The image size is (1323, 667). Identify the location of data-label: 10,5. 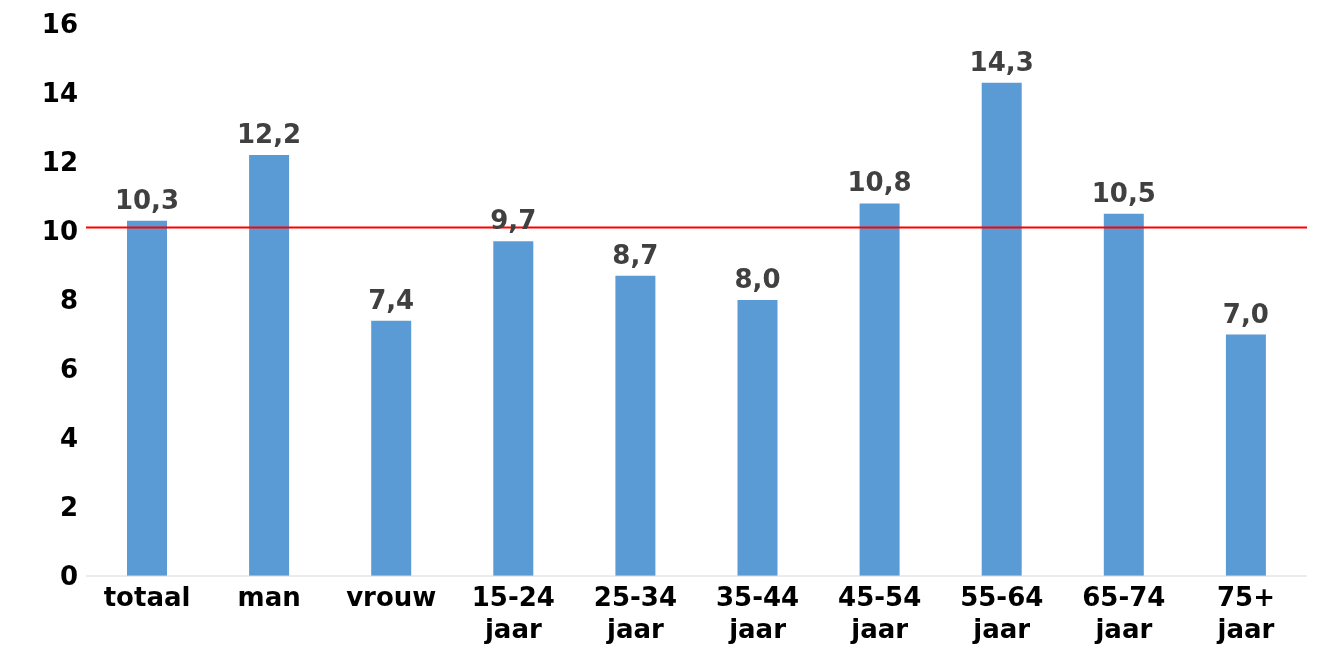
(1123, 192).